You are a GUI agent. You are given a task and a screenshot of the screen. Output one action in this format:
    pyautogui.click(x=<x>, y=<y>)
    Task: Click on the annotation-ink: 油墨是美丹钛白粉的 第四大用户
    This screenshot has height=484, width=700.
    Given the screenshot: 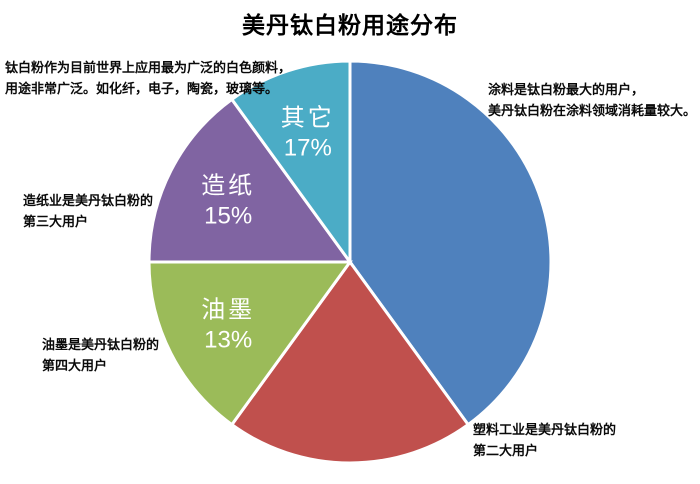 What is the action you would take?
    pyautogui.click(x=100, y=355)
    